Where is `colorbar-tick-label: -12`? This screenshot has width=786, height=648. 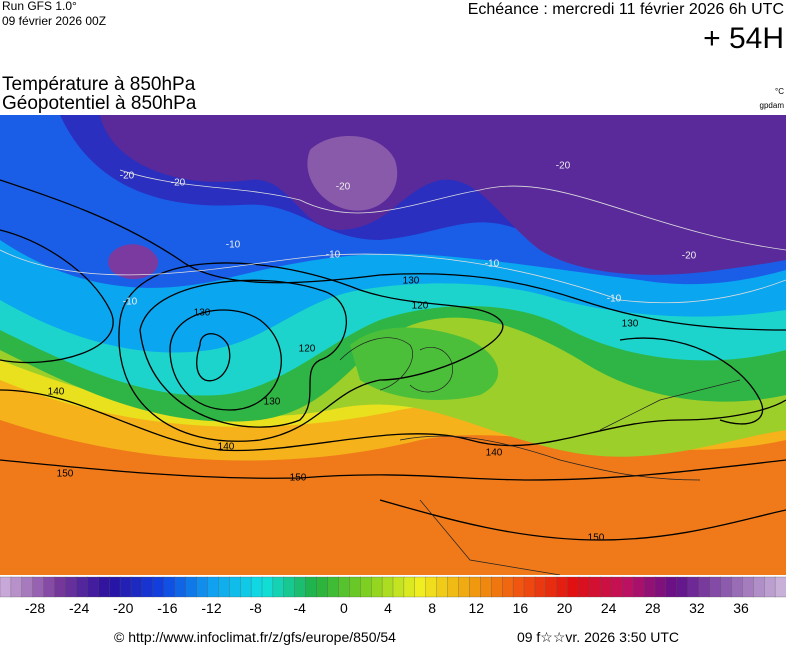
colorbar-tick-label: -12 is located at coordinates (211, 608).